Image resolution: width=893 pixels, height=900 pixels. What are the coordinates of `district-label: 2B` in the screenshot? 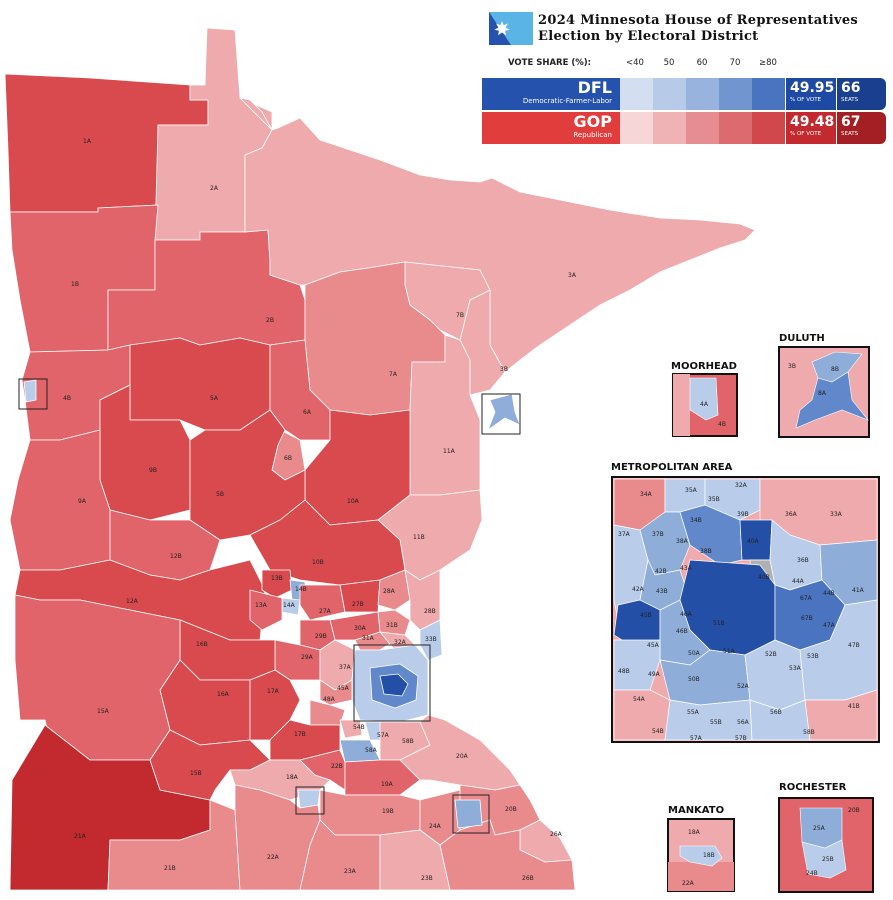 It's located at (270, 320).